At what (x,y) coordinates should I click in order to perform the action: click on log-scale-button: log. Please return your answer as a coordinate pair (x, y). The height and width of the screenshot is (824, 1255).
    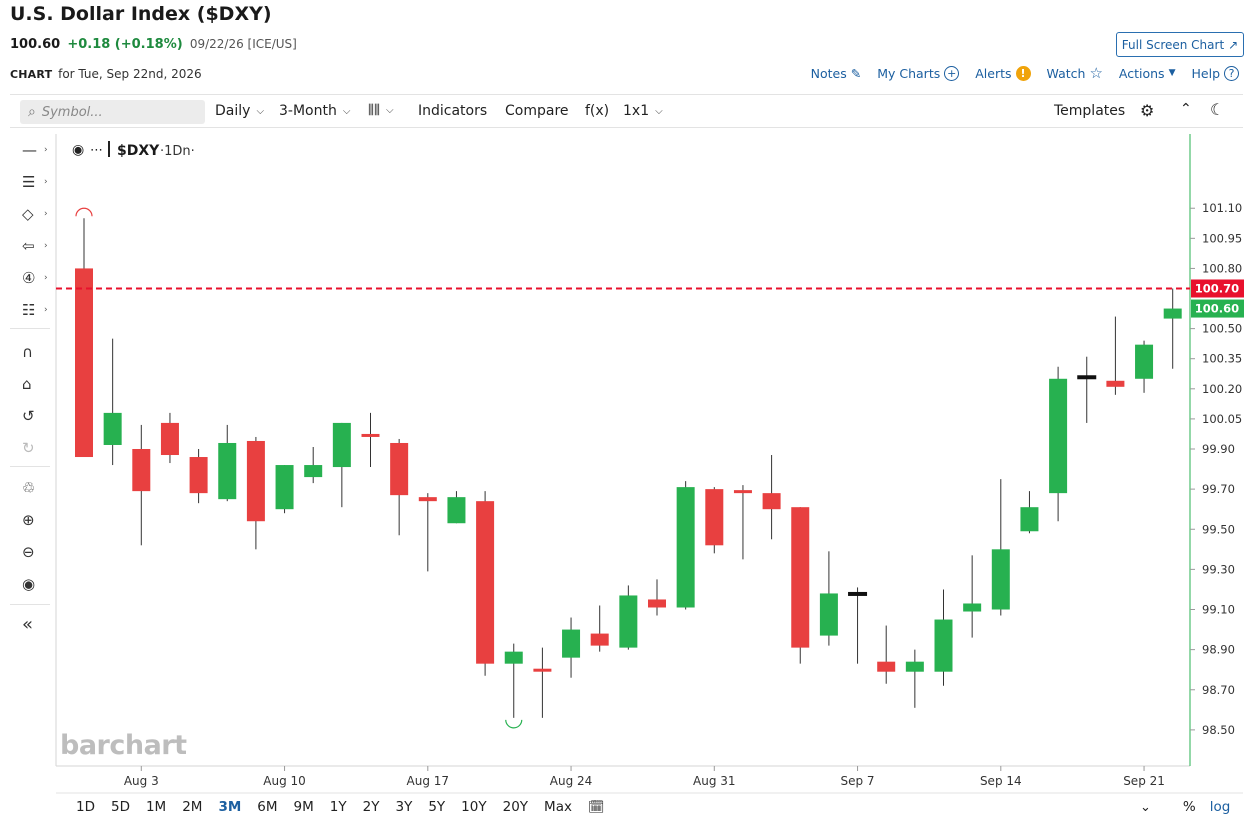
    Looking at the image, I should click on (1220, 807).